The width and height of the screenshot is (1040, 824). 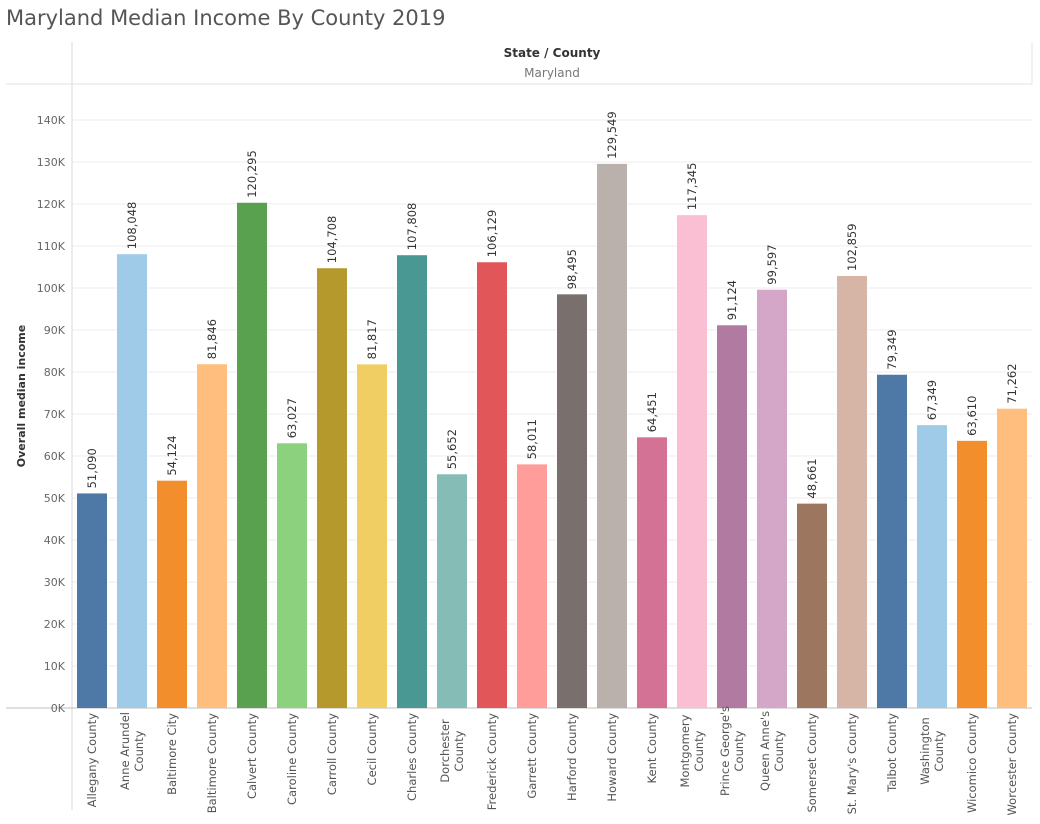 I want to click on value-label: 67,349, so click(x=932, y=400).